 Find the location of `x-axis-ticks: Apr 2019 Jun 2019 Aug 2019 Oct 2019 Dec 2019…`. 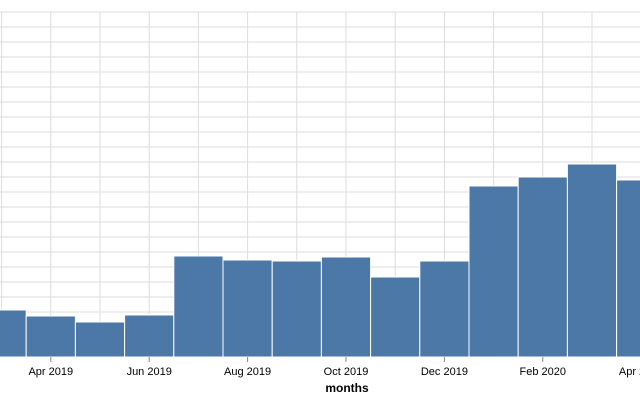

x-axis-ticks: Apr 2019 Jun 2019 Aug 2019 Oct 2019 Dec 2019… is located at coordinates (334, 367).